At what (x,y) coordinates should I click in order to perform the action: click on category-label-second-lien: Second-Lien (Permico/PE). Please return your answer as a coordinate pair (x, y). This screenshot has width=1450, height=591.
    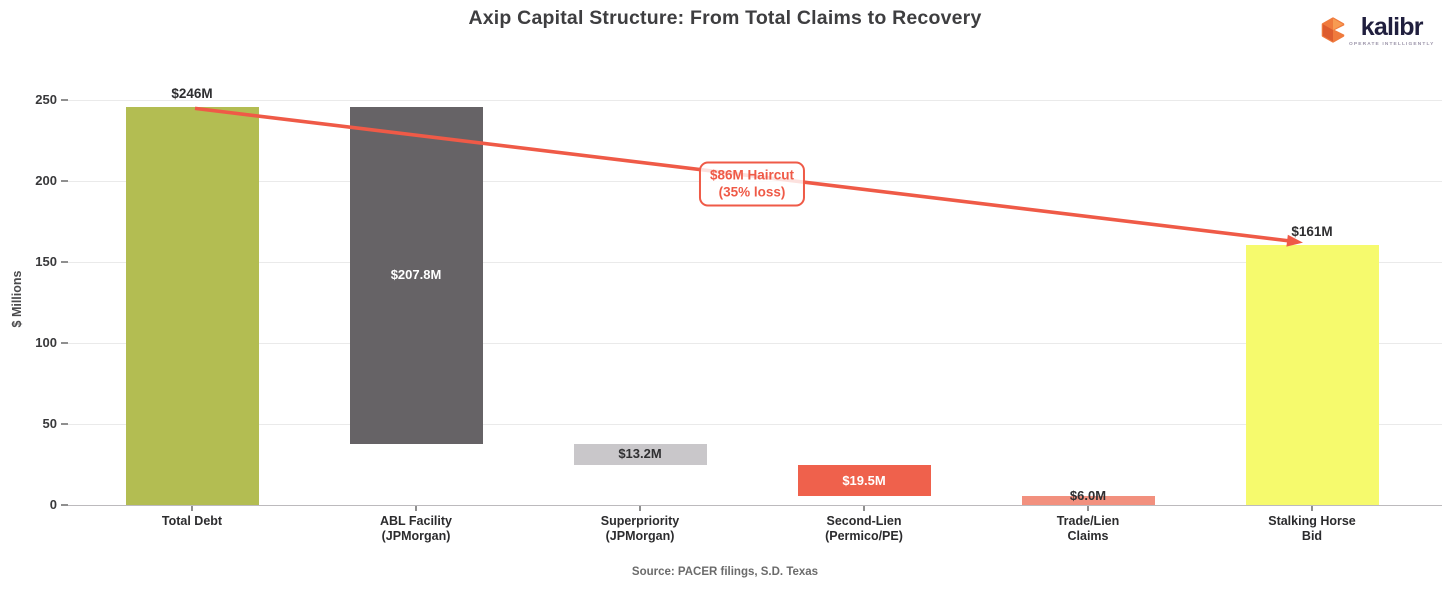
    Looking at the image, I should click on (864, 529).